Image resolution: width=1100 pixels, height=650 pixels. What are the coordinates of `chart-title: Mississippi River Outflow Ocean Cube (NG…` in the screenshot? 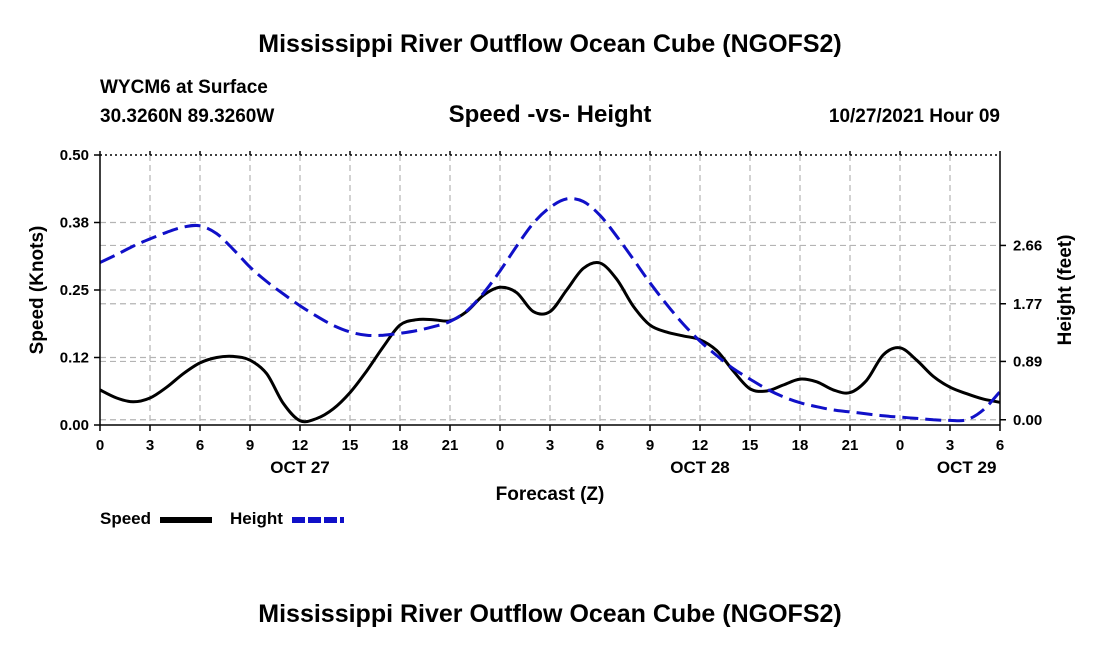 It's located at (550, 44).